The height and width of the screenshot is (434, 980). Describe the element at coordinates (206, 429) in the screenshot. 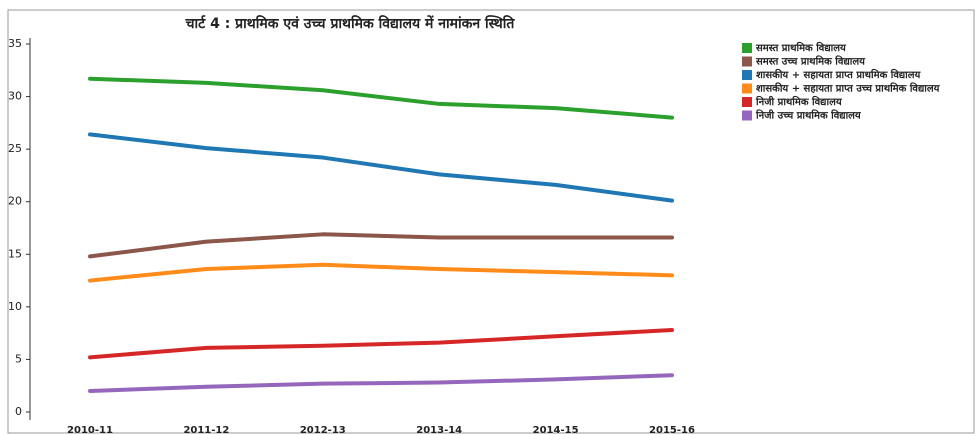

I see `x-tick-label: 2011-12` at that location.